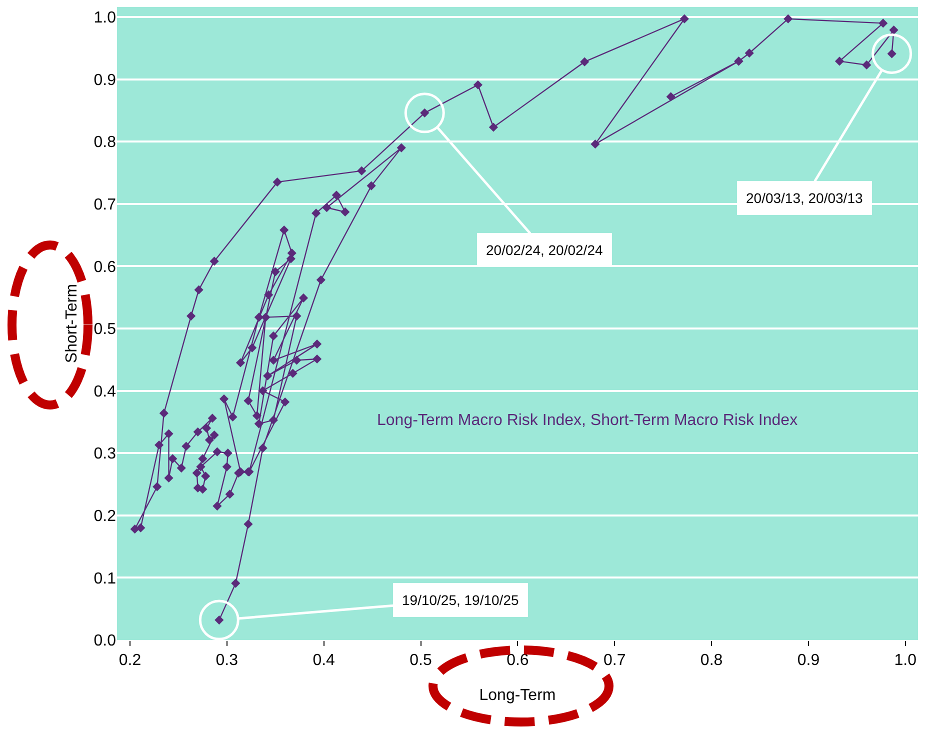 Image resolution: width=925 pixels, height=733 pixels. Describe the element at coordinates (517, 661) in the screenshot. I see `x-tick-label: 0.6` at that location.